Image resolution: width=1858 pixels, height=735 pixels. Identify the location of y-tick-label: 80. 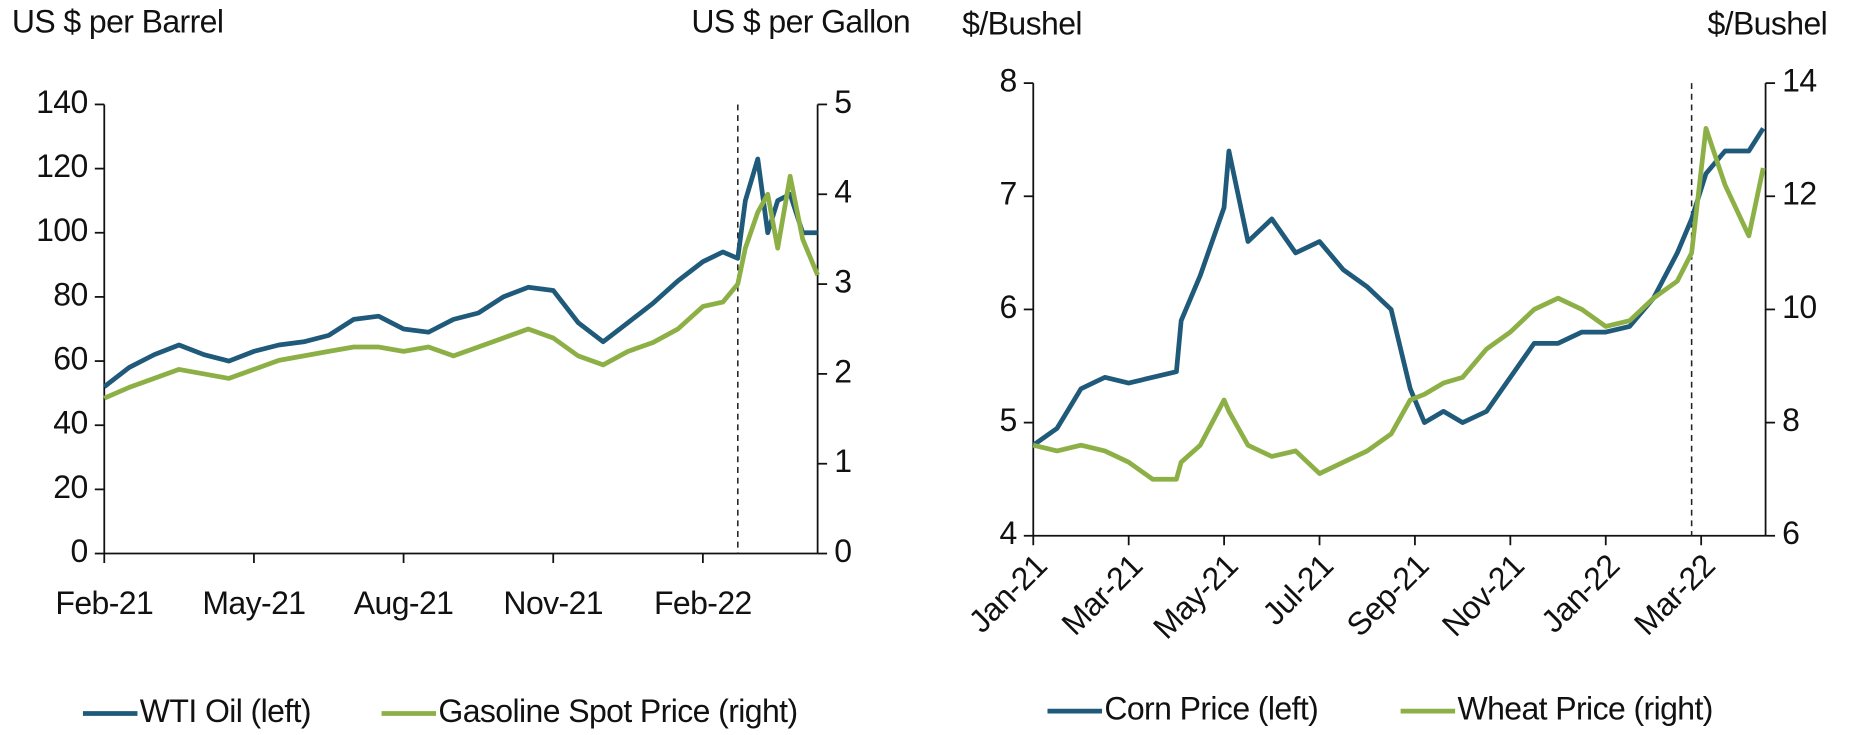
(70, 294).